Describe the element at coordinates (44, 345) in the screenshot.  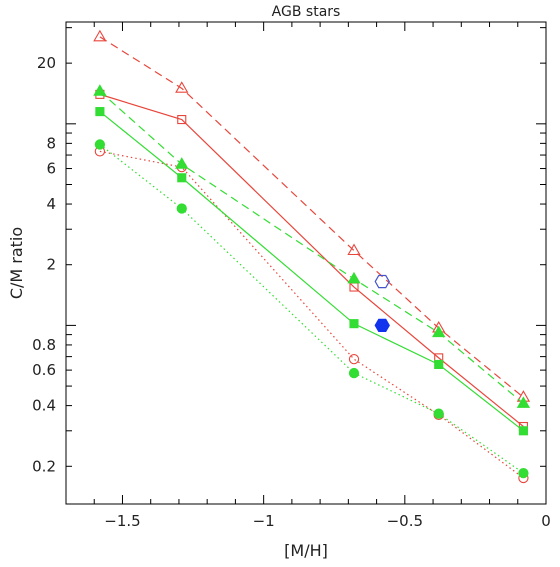
I see `y-tick-label: 0.8` at that location.